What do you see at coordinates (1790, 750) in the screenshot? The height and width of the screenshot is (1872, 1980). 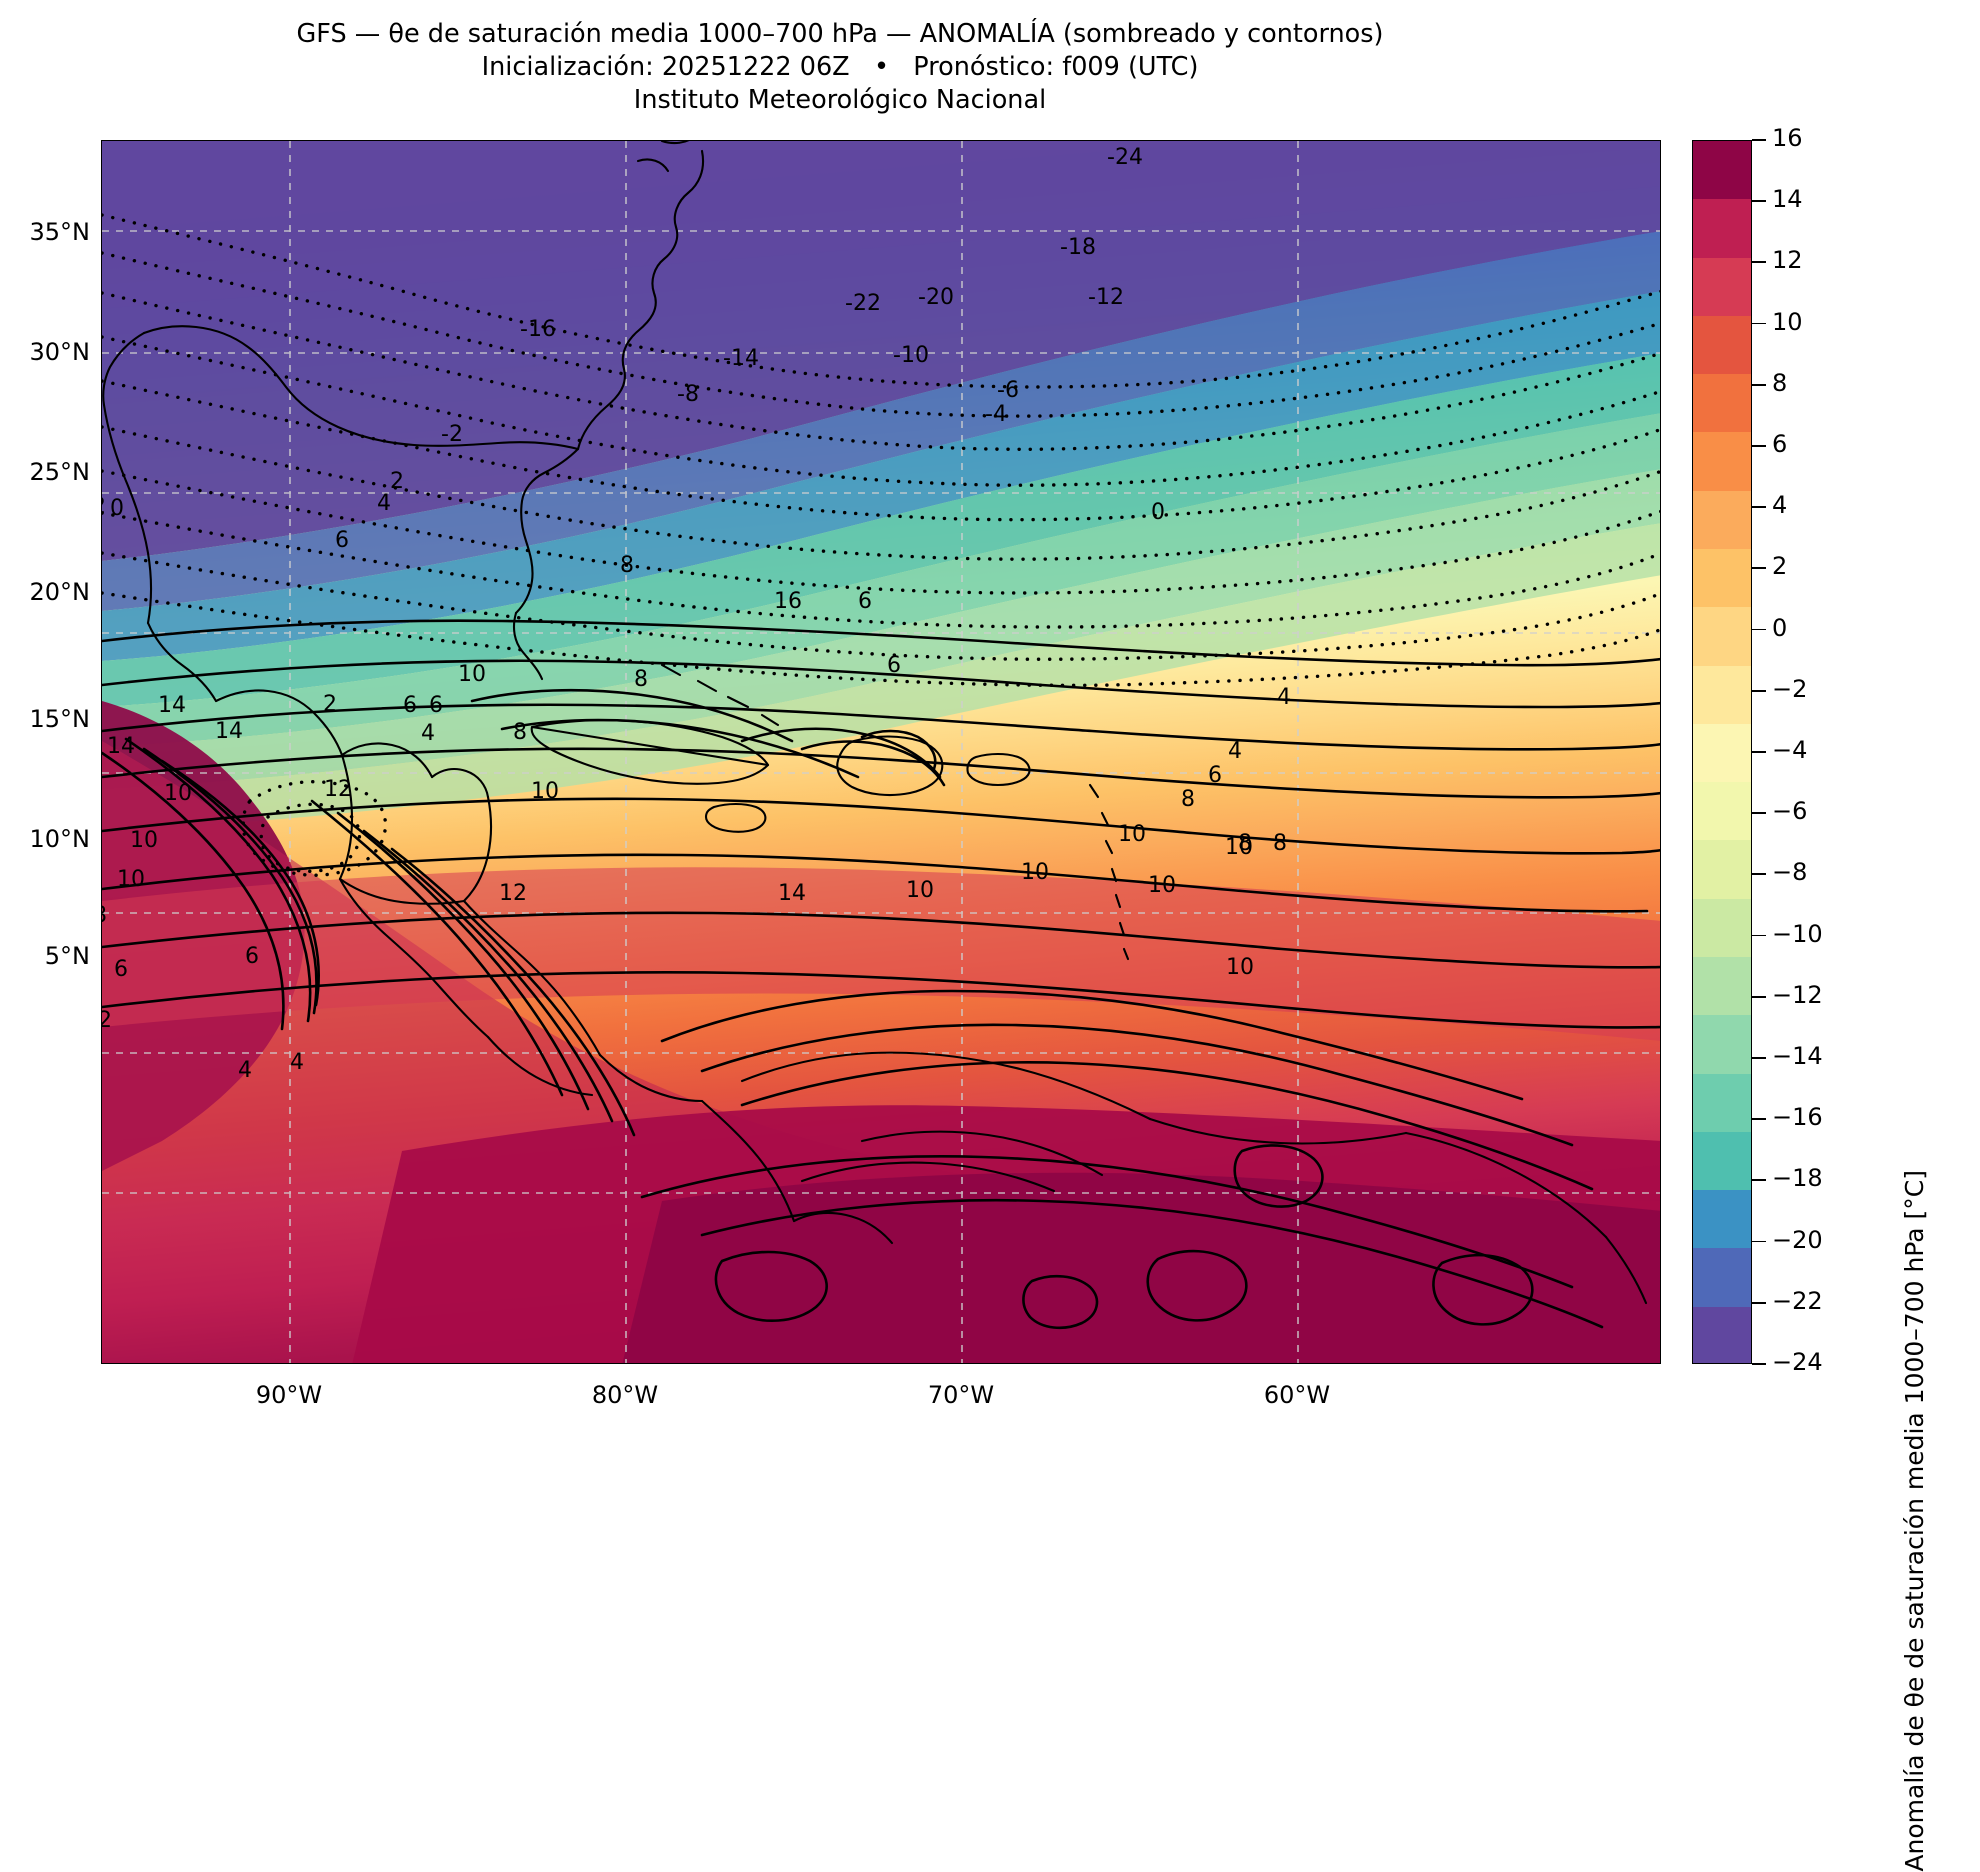 I see `colorbar-tick-label: −4` at bounding box center [1790, 750].